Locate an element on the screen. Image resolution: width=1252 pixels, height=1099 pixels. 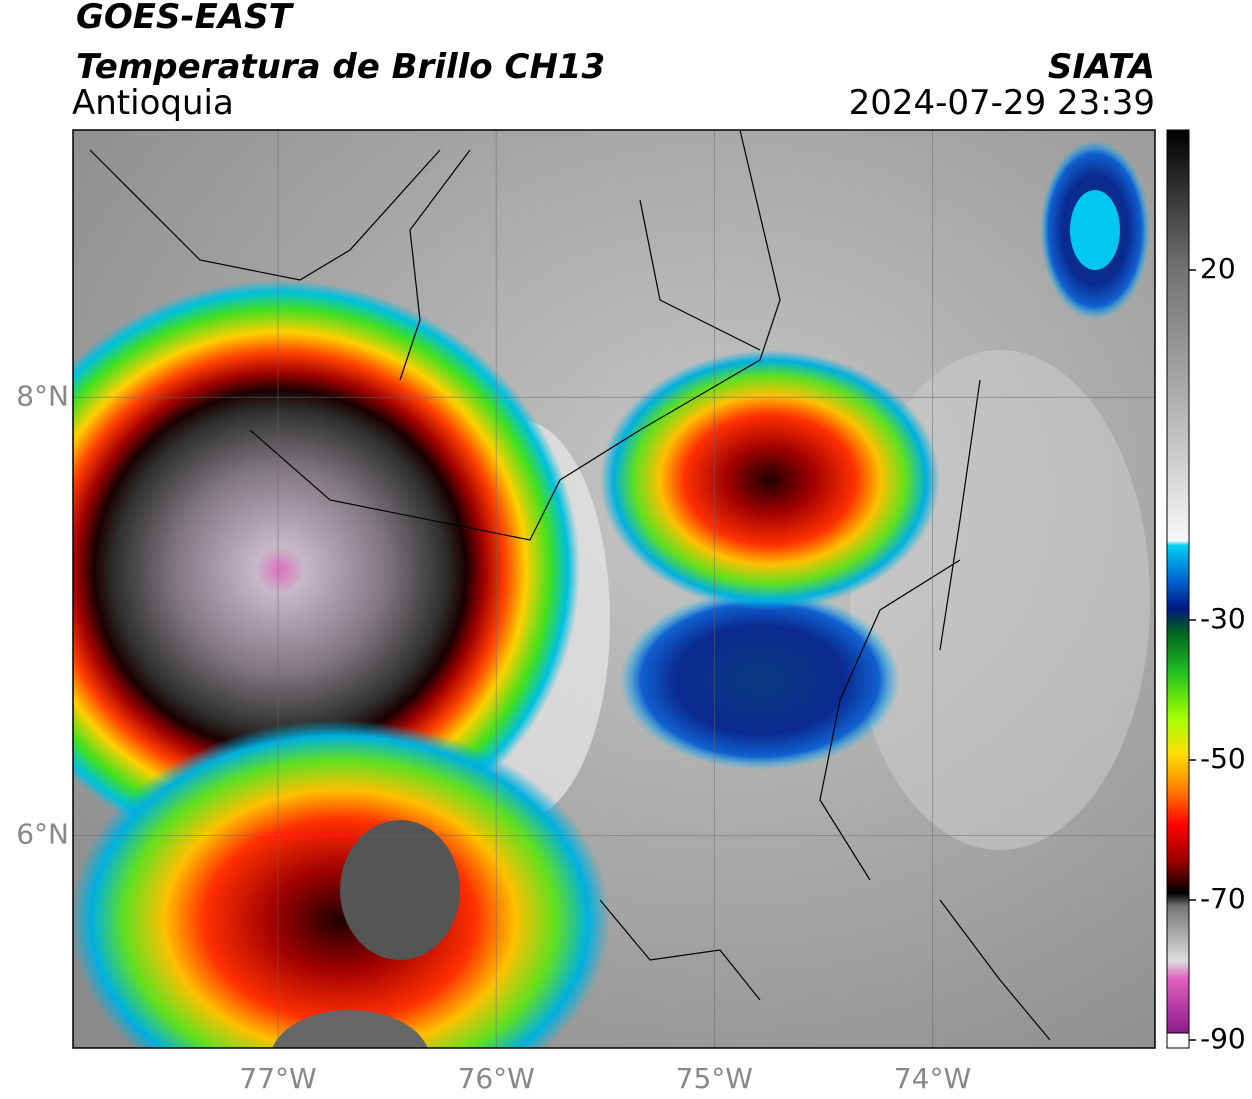
colorbar-tick-label: -50 is located at coordinates (1223, 758).